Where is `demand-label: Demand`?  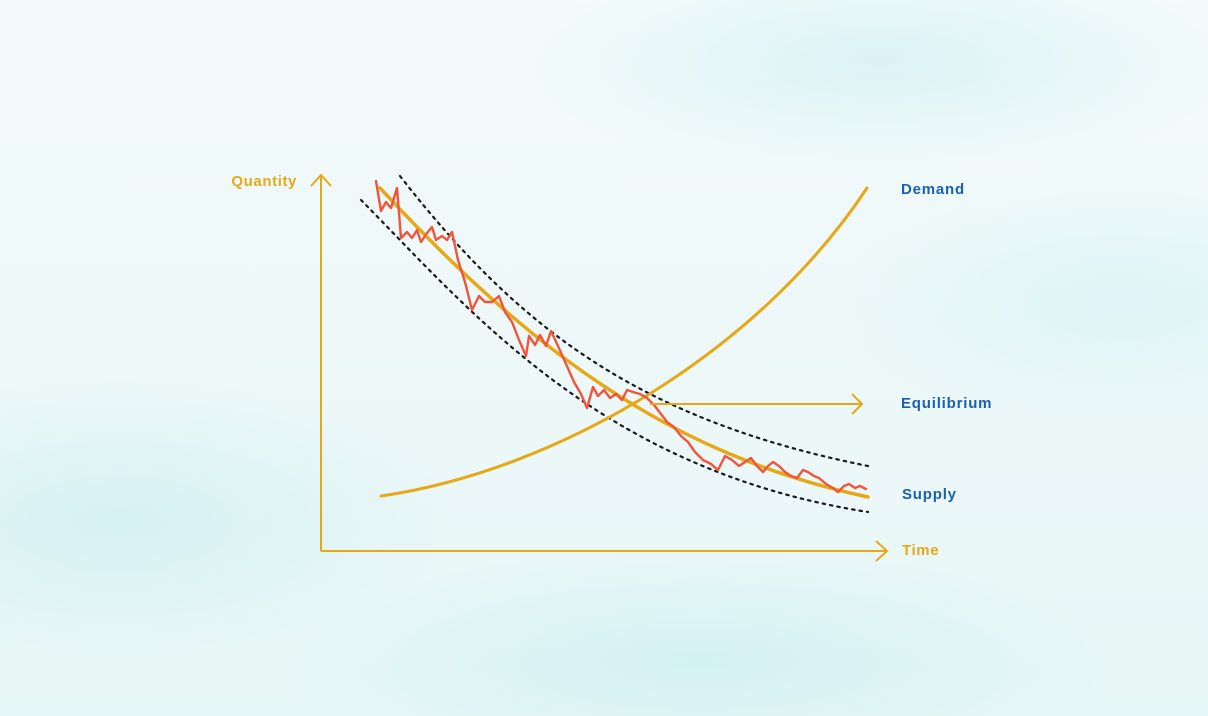 demand-label: Demand is located at coordinates (933, 189).